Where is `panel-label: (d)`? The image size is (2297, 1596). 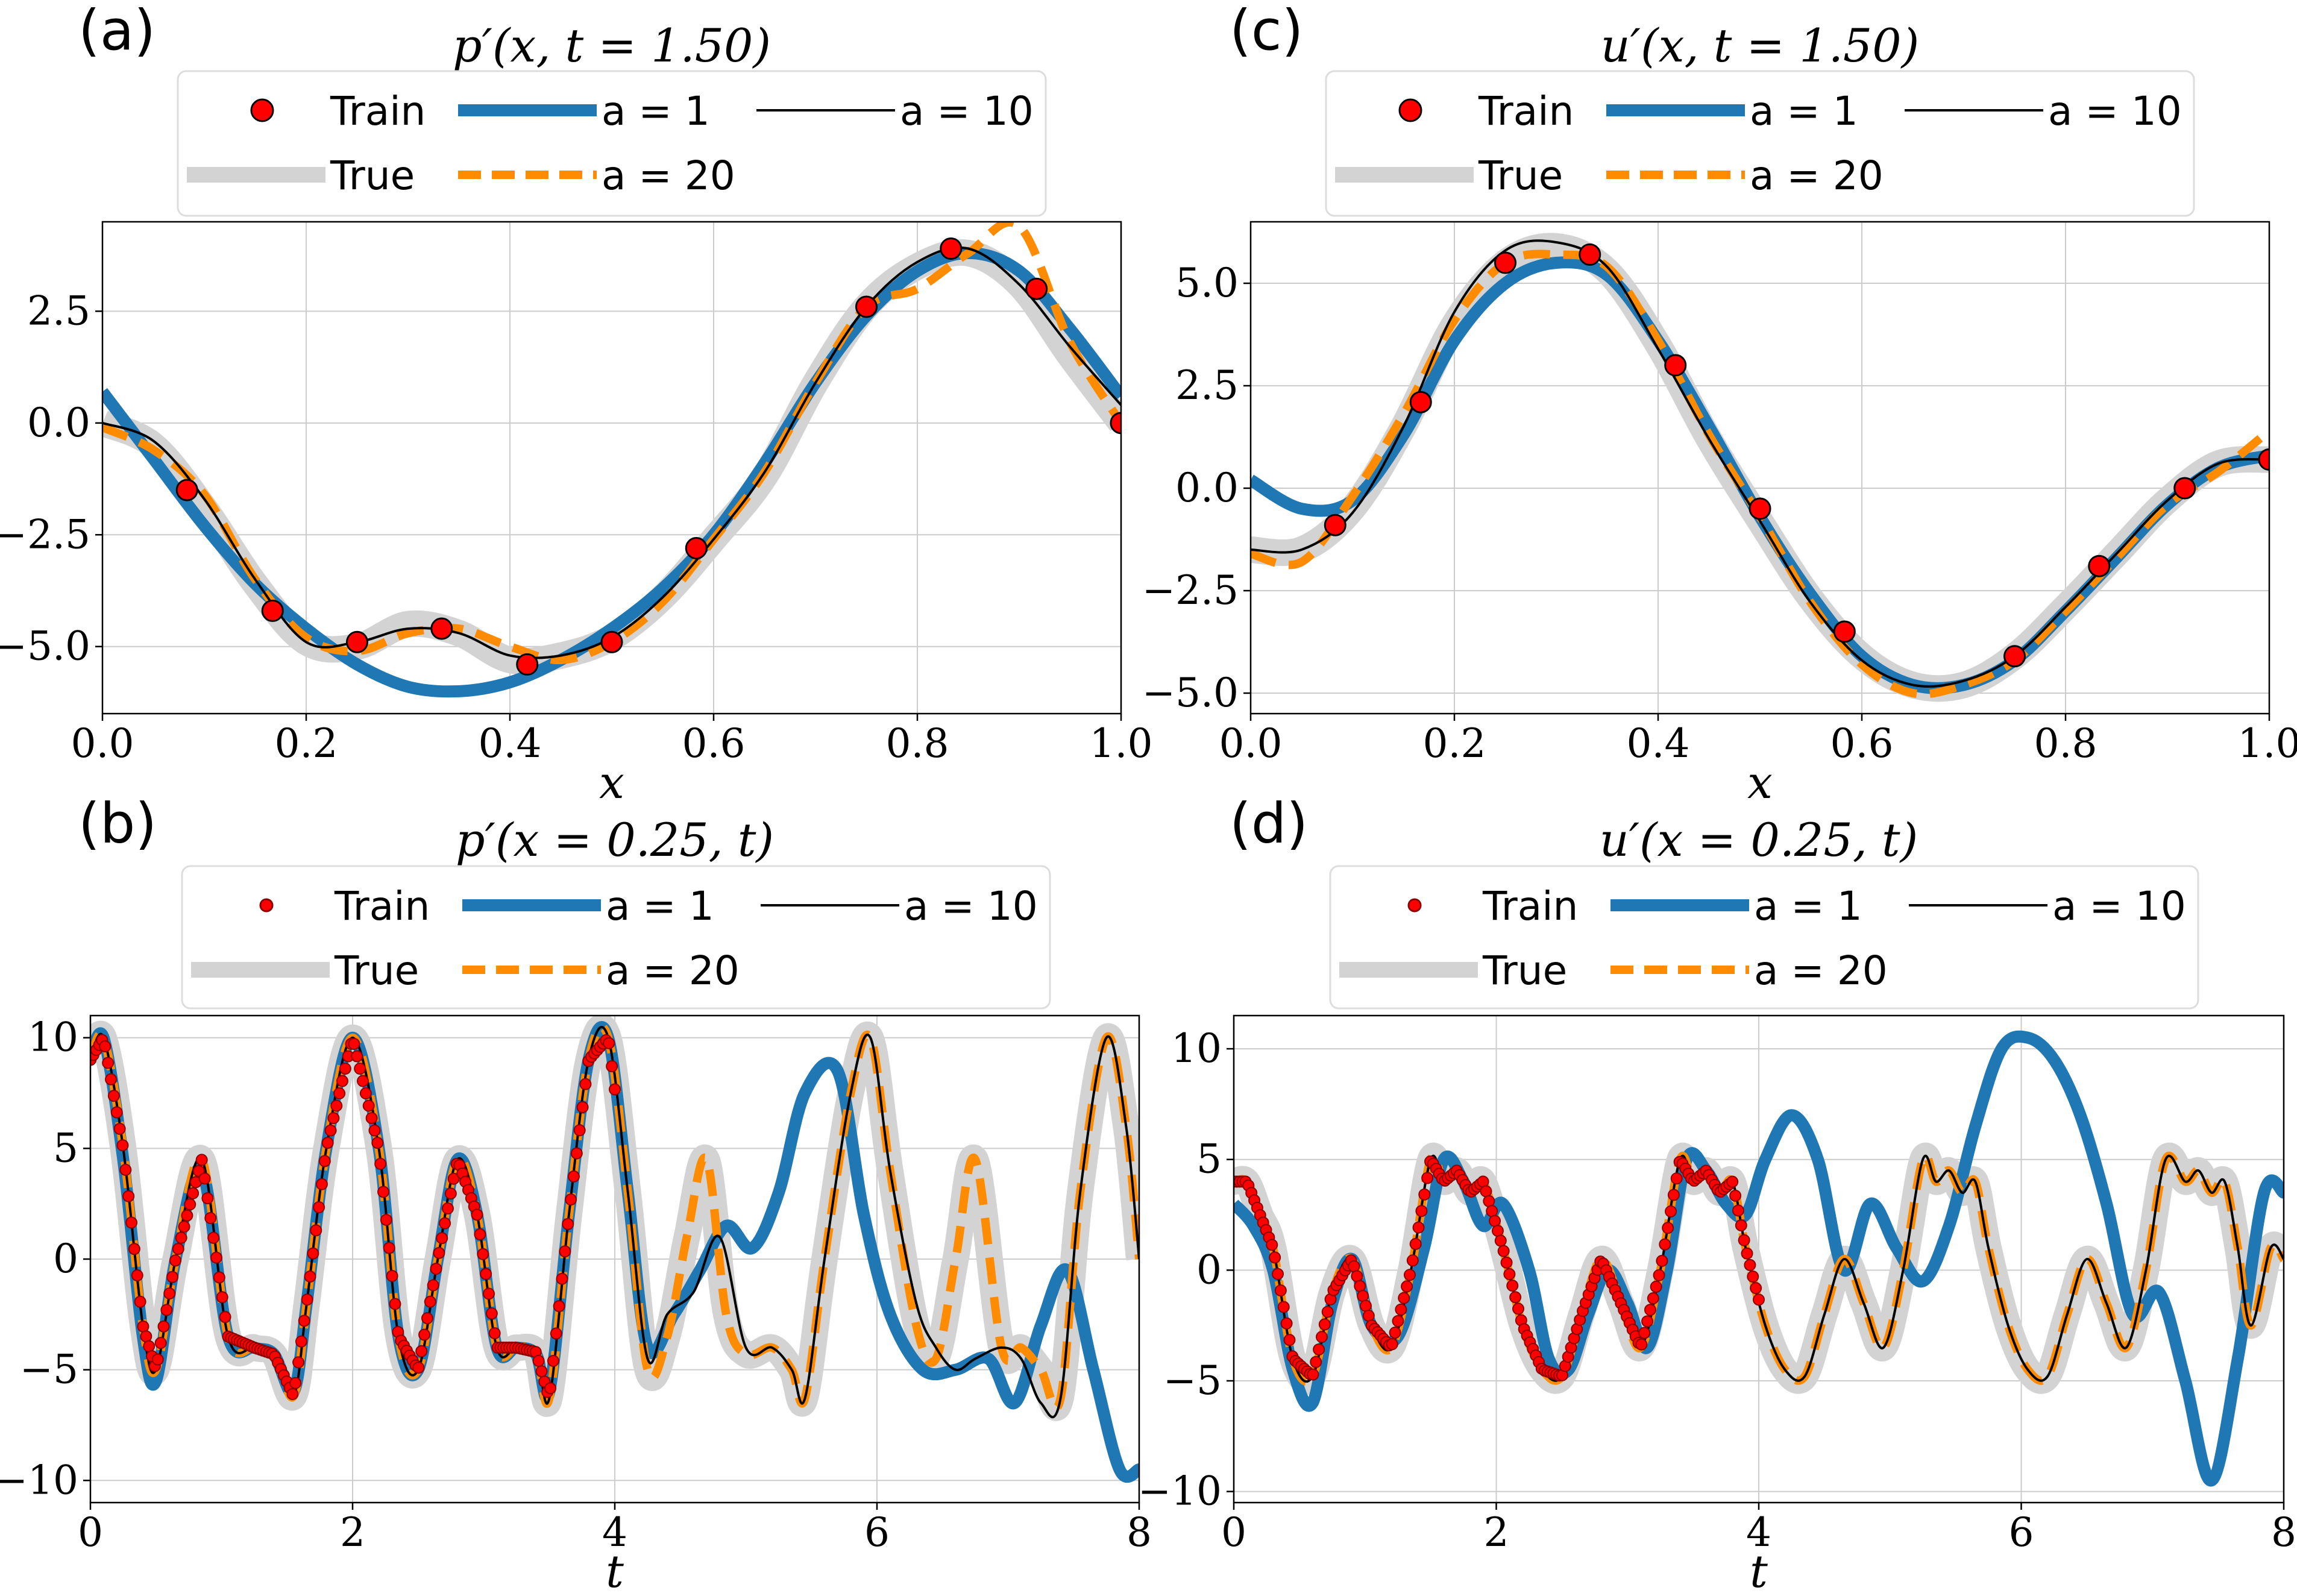
panel-label: (d) is located at coordinates (1269, 824).